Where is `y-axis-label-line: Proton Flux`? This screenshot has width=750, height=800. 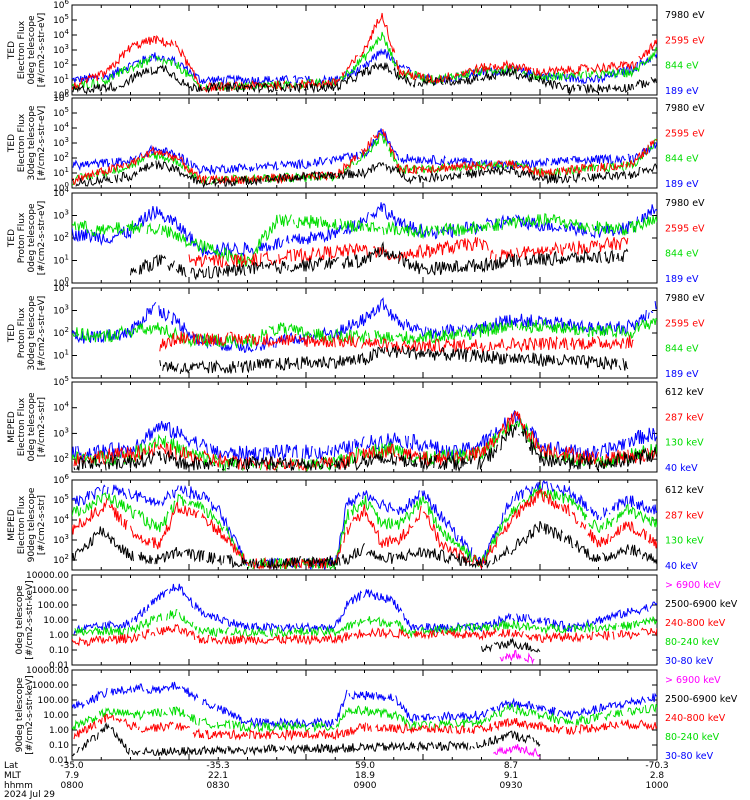 y-axis-label-line: Proton Flux is located at coordinates (22, 237).